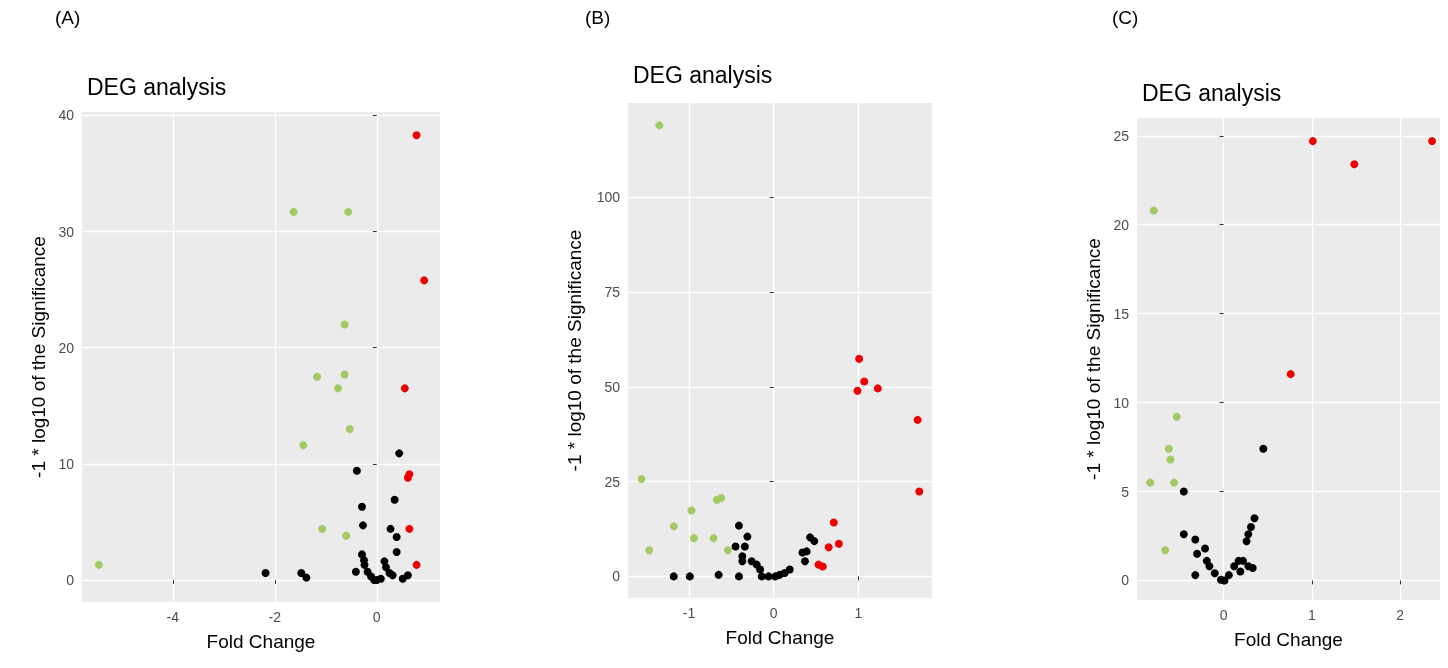  Describe the element at coordinates (612, 386) in the screenshot. I see `y-tick-label: 50` at that location.